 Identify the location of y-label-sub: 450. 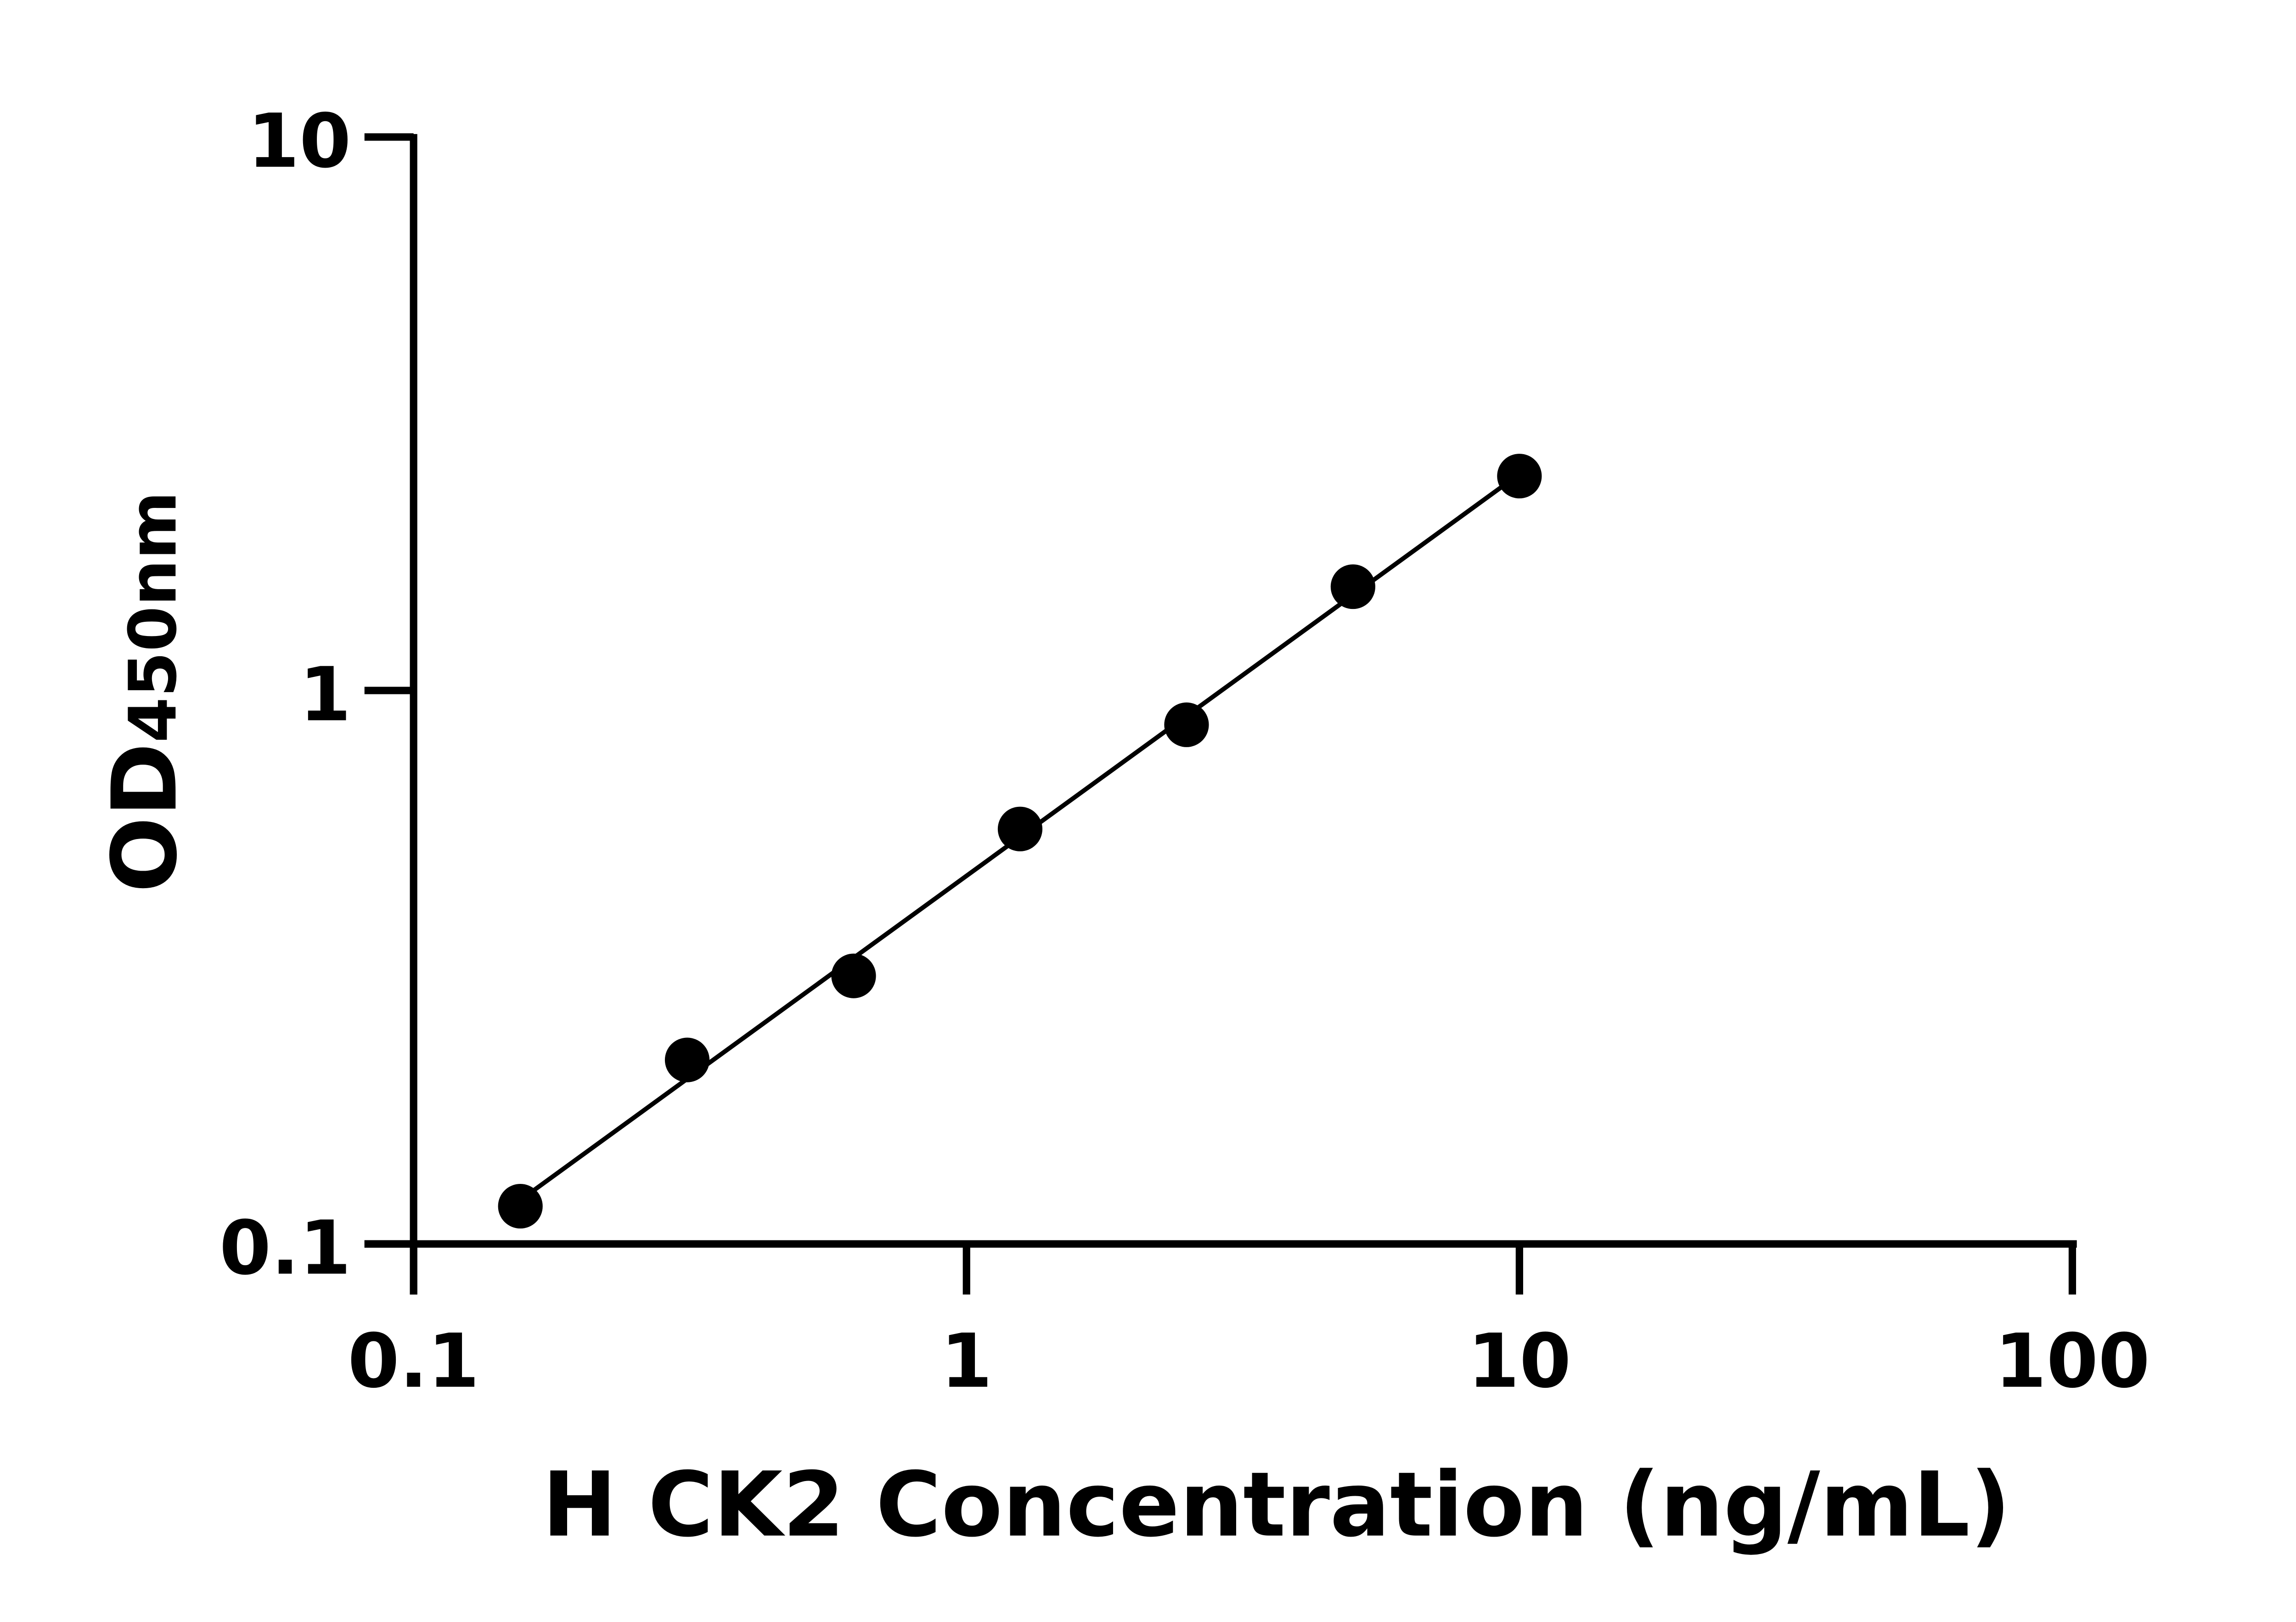
(153, 675).